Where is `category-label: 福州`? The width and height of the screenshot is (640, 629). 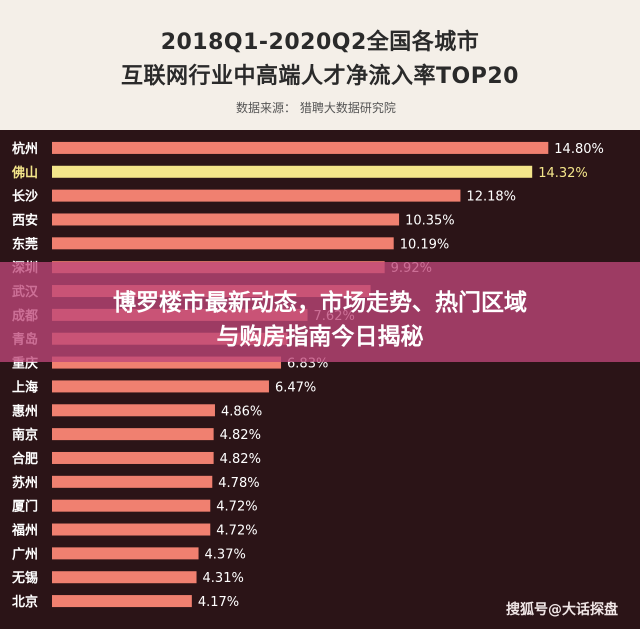 category-label: 福州 is located at coordinates (24, 531).